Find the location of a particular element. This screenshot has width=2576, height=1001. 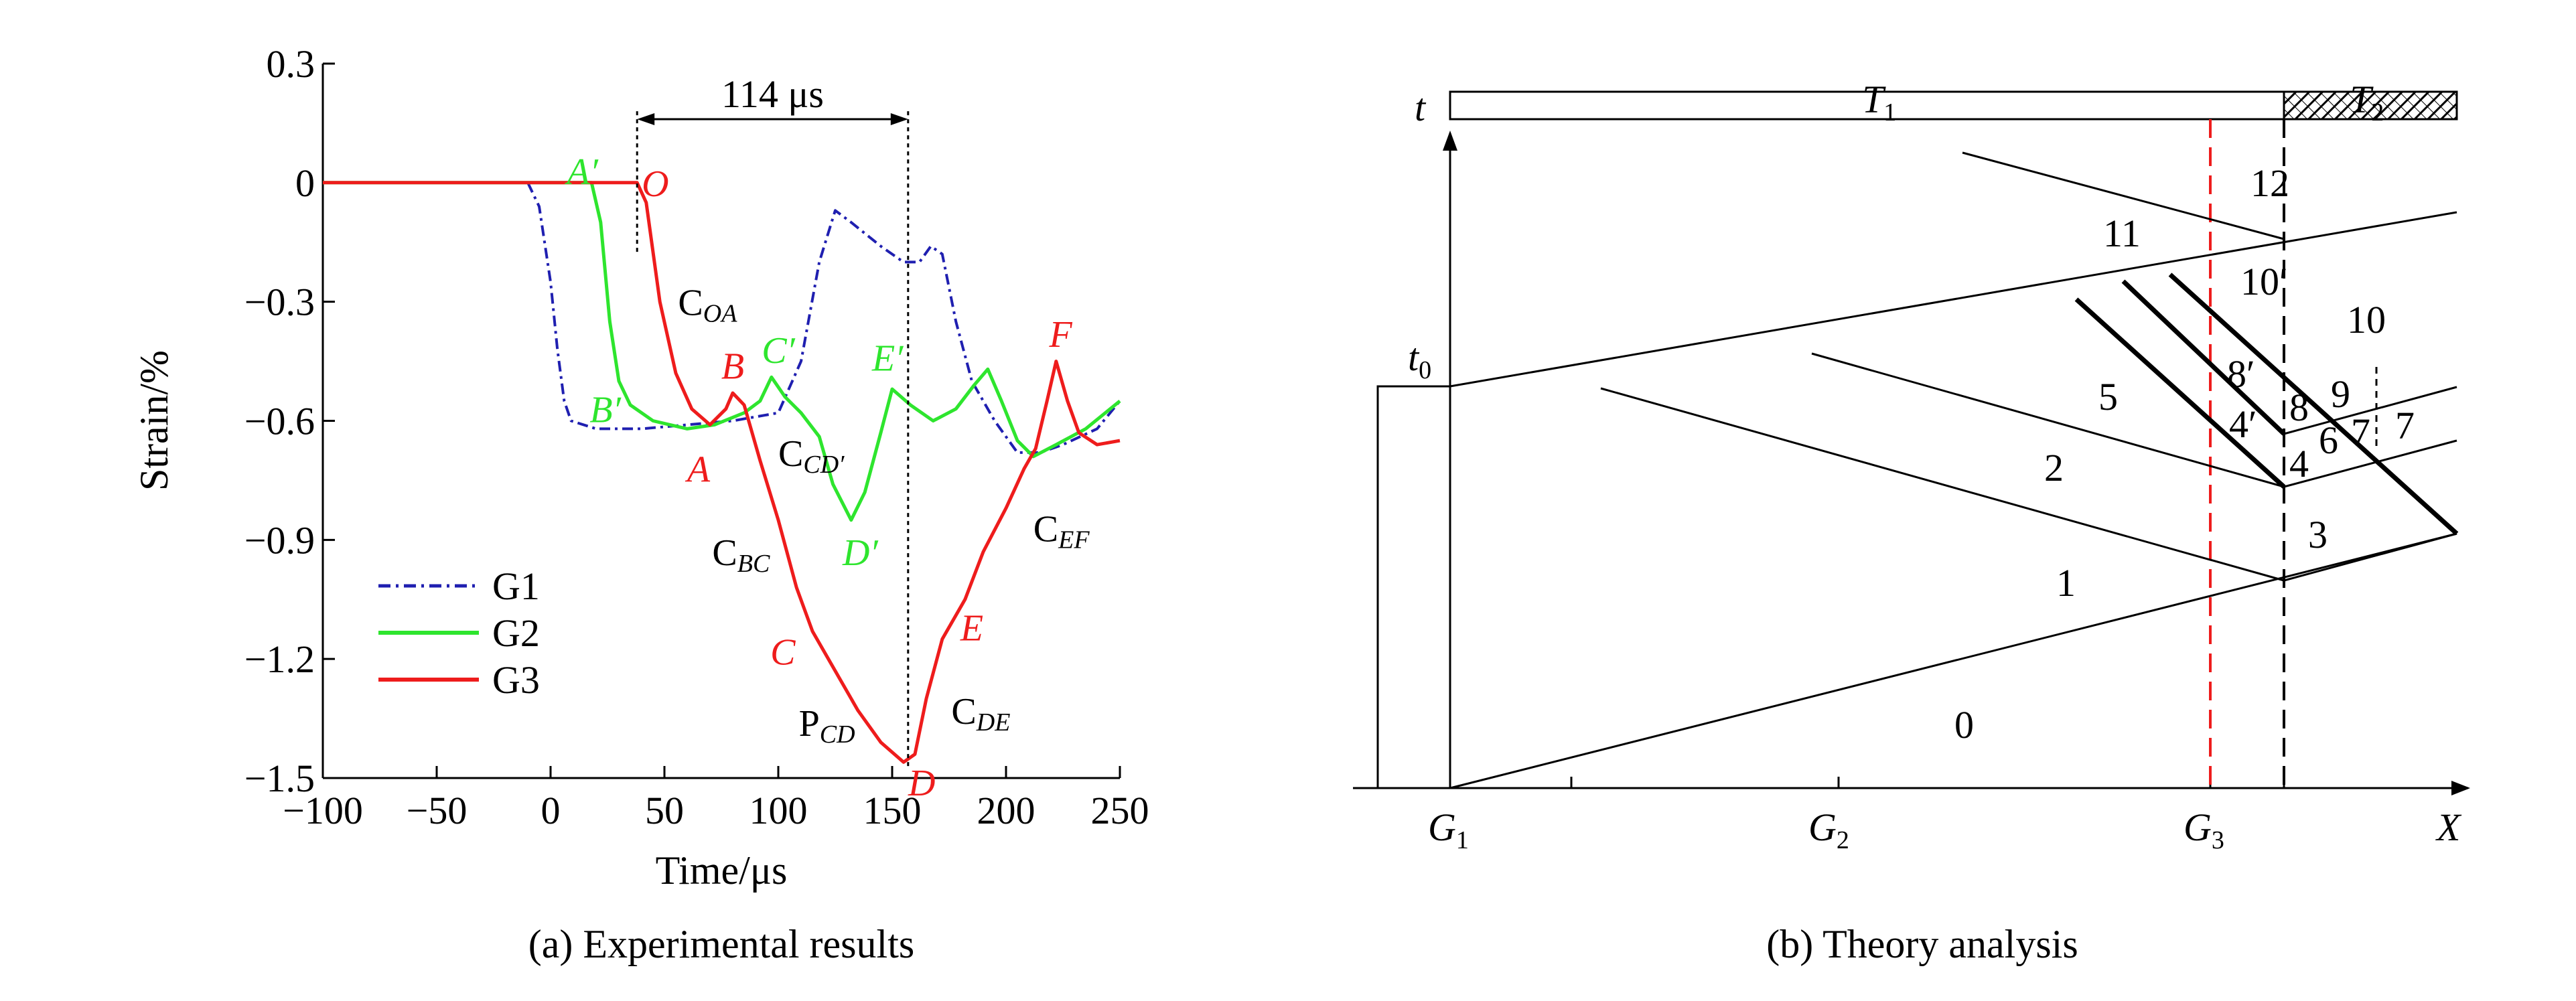

region-8: 8 is located at coordinates (2299, 407).